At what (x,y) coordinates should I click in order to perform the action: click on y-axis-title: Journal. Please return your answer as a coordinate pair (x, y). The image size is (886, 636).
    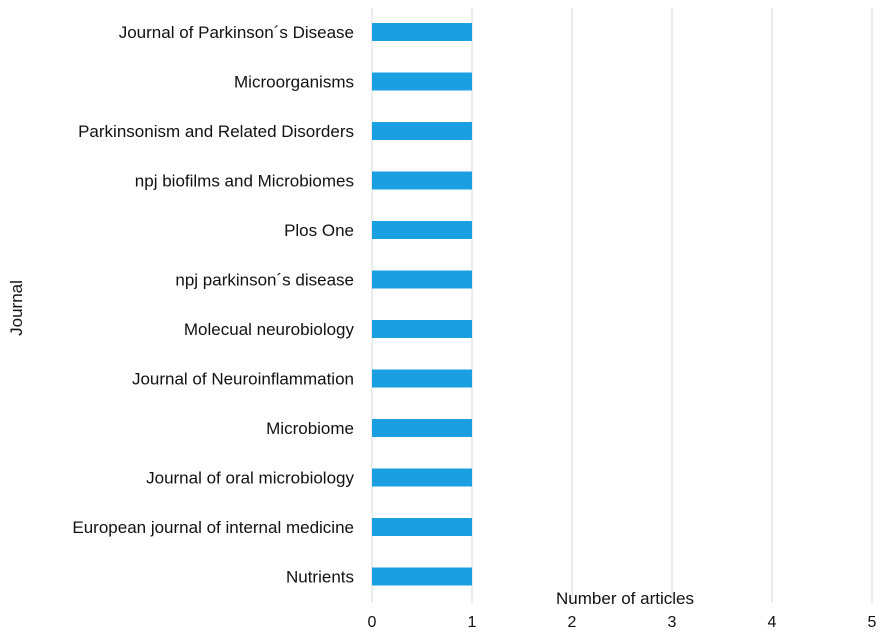
    Looking at the image, I should click on (16, 308).